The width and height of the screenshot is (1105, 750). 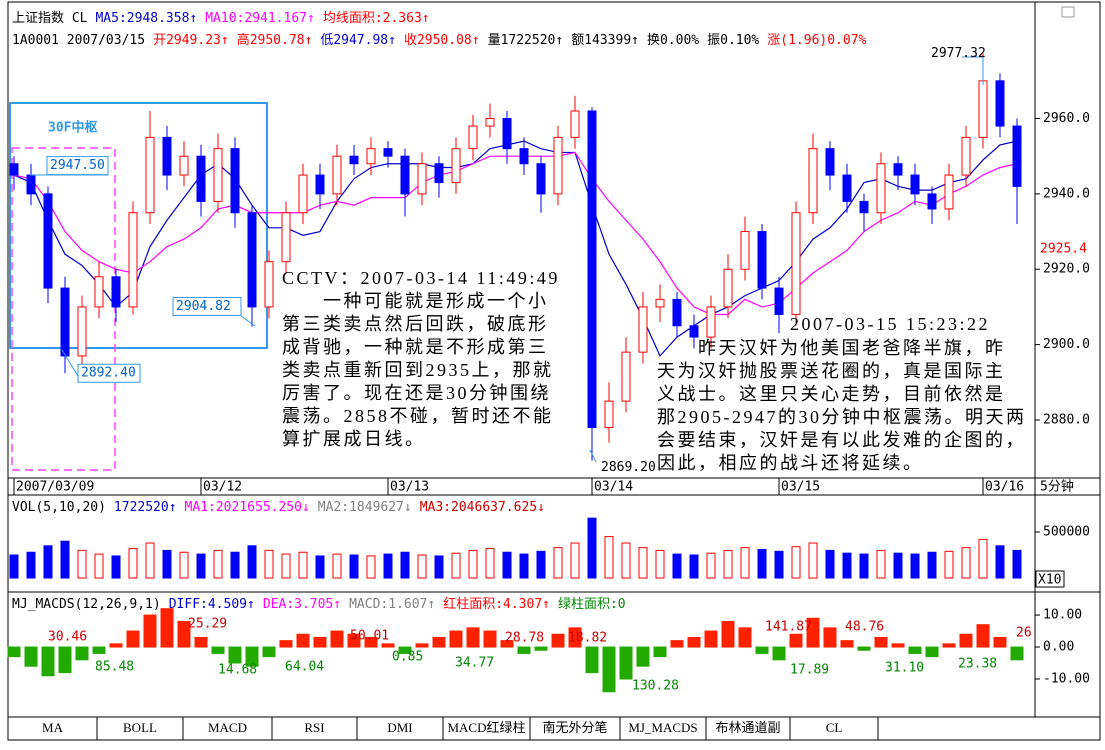 I want to click on tab-label: MACD, so click(x=227, y=727).